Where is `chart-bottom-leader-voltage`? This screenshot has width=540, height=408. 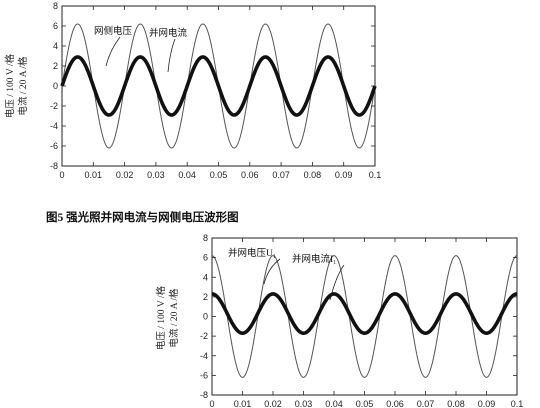
chart-bottom-leader-voltage is located at coordinates (272, 271).